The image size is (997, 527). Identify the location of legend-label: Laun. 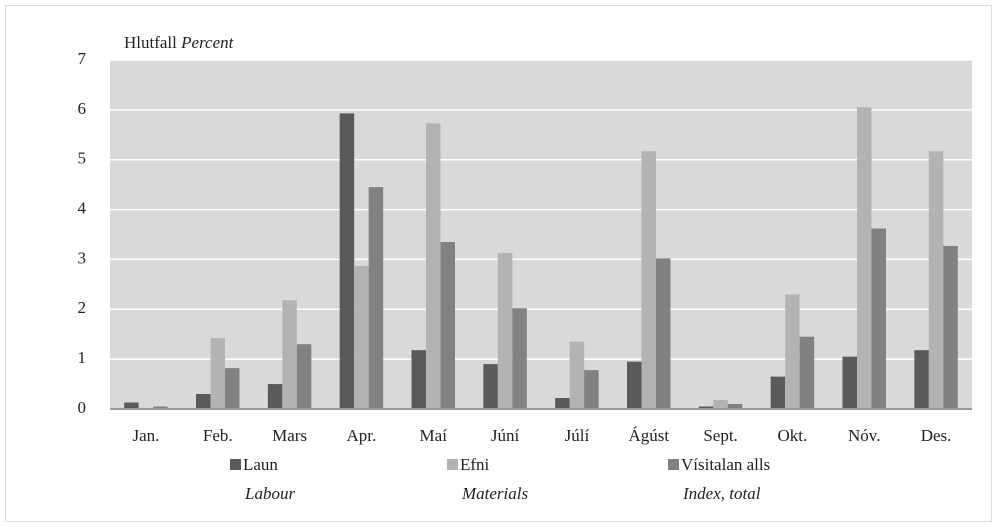
(260, 464).